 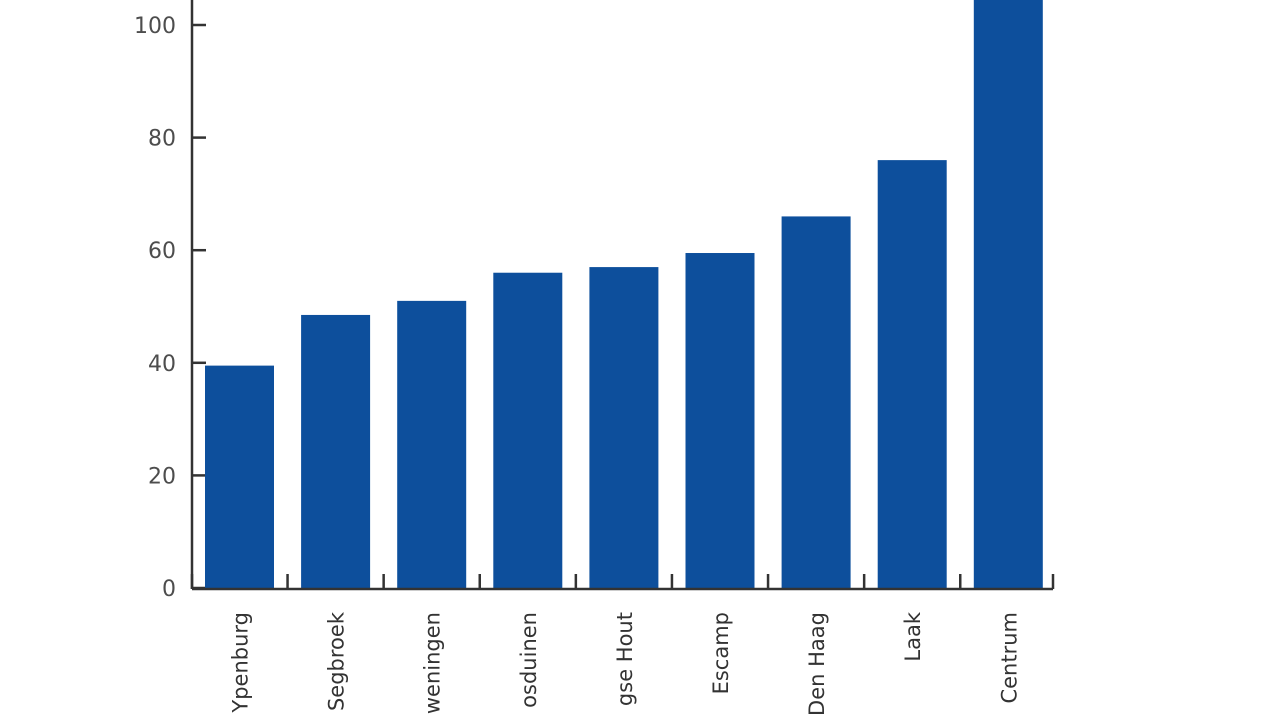 I want to click on y-axis: 0 20 40 60 80 100, so click(x=170, y=301).